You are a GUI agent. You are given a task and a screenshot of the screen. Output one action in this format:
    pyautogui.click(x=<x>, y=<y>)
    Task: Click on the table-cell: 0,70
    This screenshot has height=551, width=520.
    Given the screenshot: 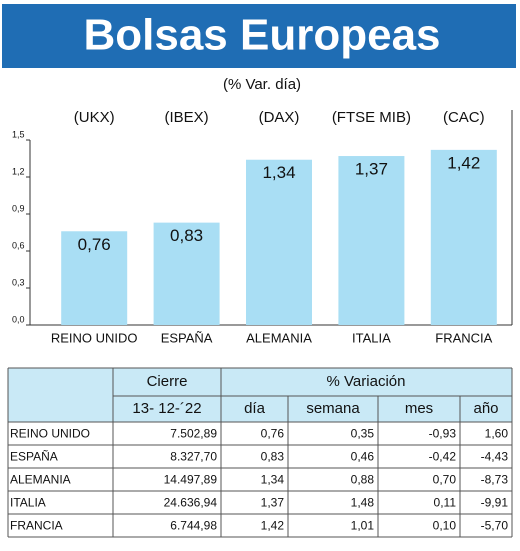 What is the action you would take?
    pyautogui.click(x=445, y=480)
    